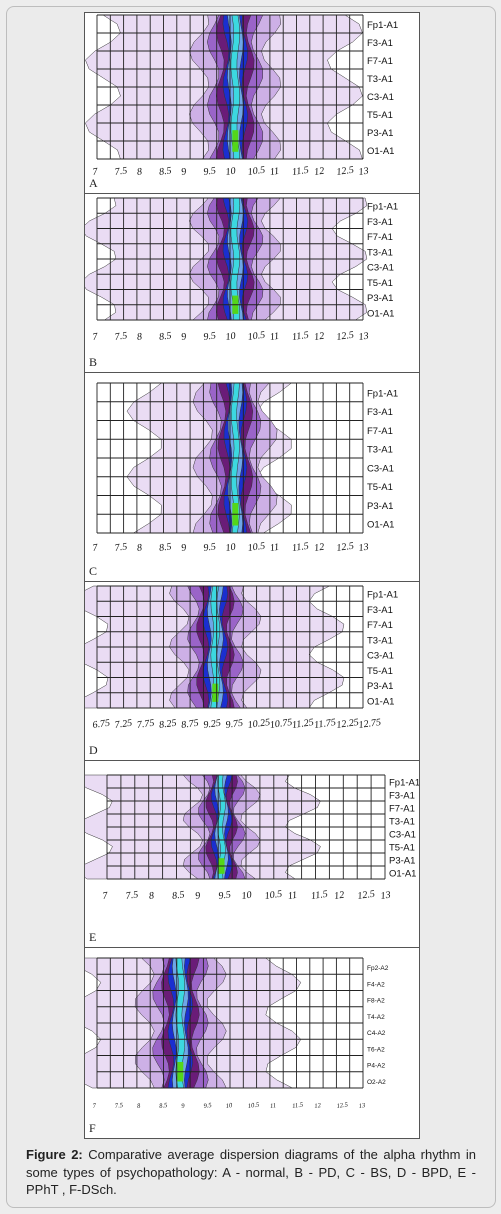 Image resolution: width=501 pixels, height=1214 pixels. I want to click on x-tick-label: 9.25, so click(212, 724).